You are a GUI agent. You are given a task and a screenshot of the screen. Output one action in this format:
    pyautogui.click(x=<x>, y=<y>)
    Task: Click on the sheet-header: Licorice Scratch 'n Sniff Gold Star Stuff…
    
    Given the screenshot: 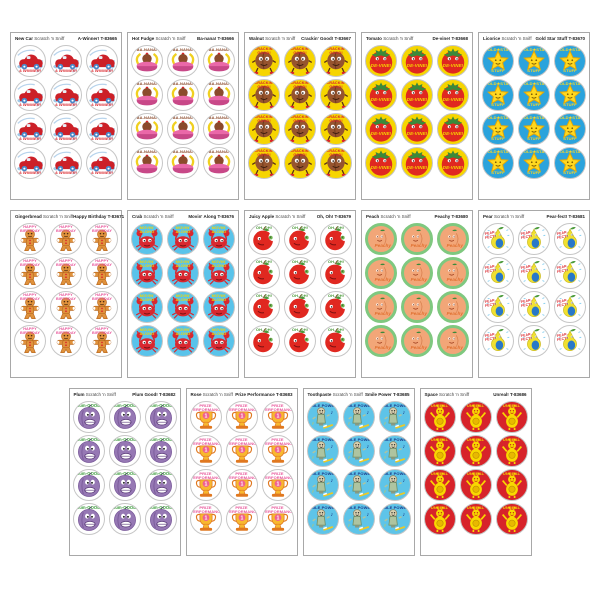 What is the action you would take?
    pyautogui.click(x=534, y=39)
    